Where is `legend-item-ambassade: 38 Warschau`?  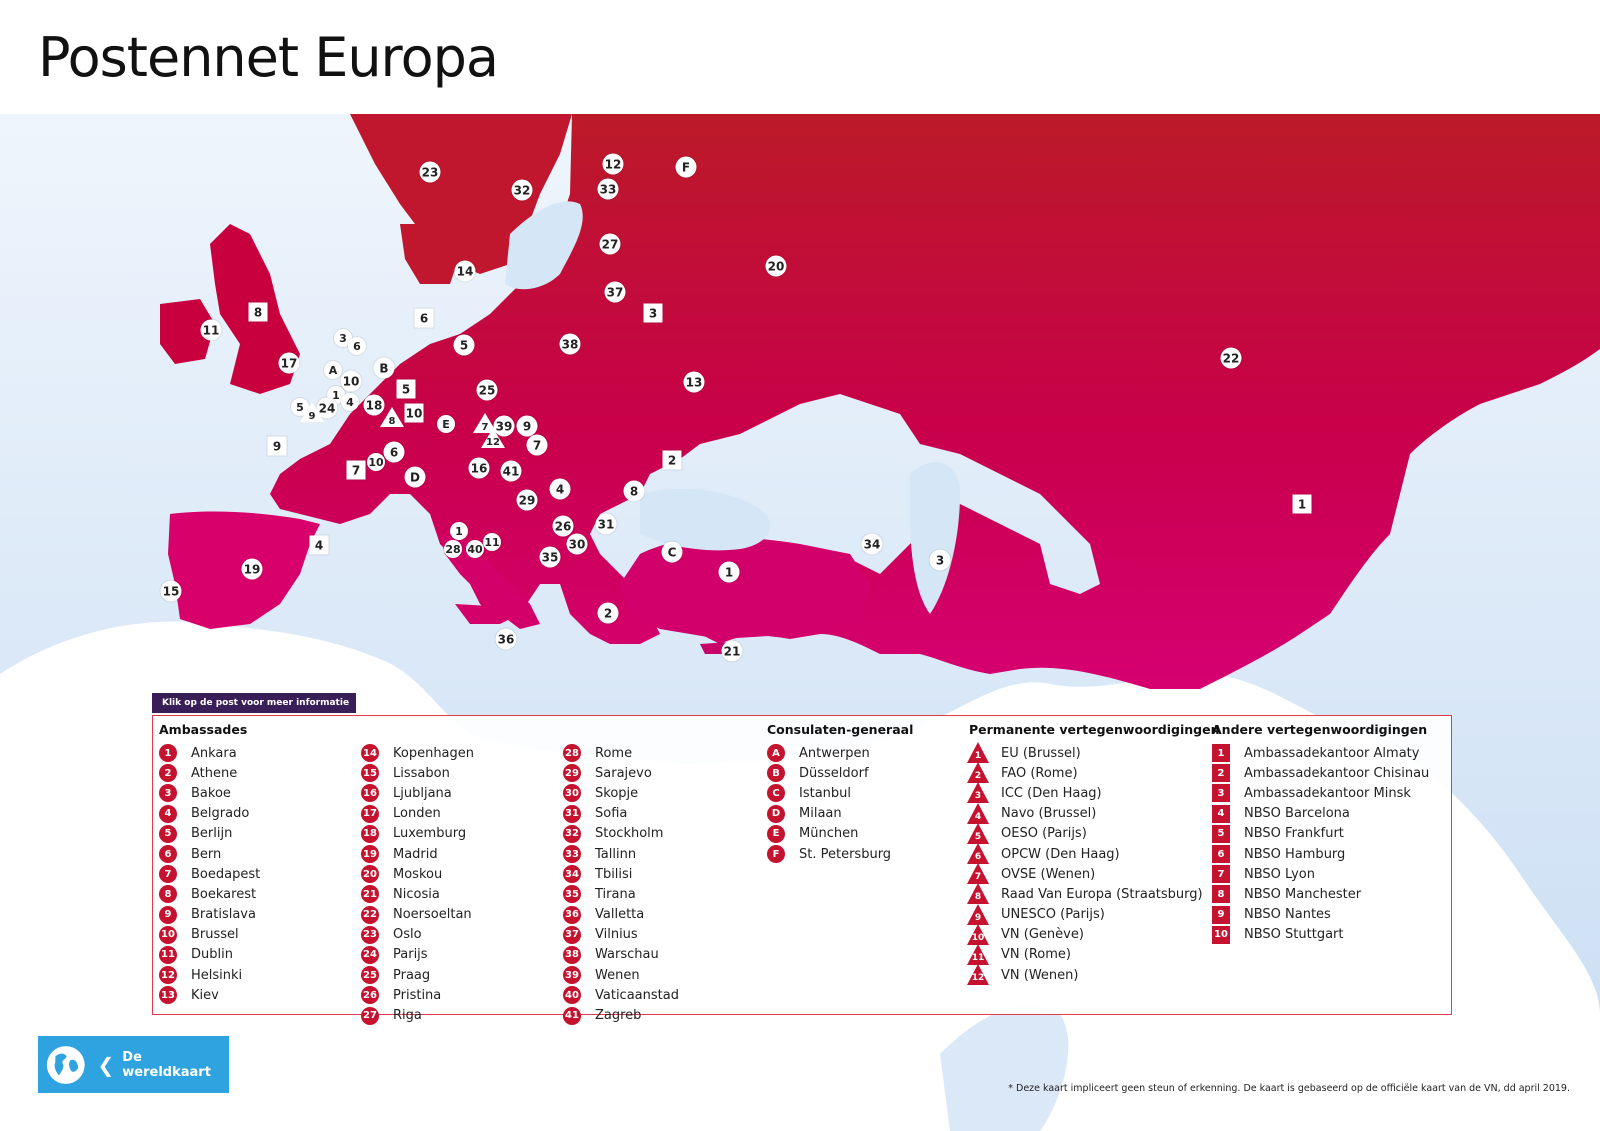 legend-item-ambassade: 38 Warschau is located at coordinates (621, 955).